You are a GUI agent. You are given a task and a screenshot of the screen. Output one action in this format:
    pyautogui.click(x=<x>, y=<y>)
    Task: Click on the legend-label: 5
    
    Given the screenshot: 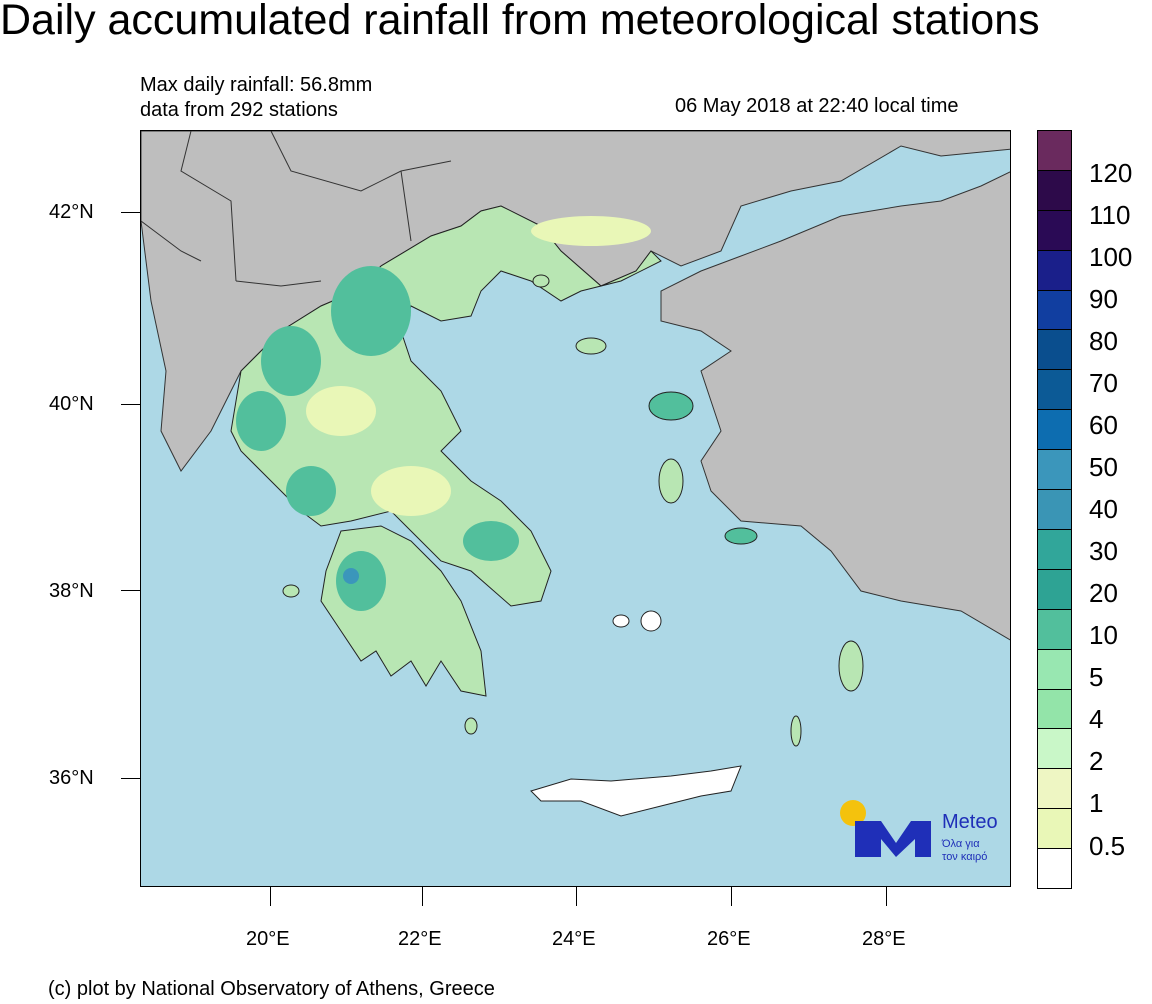 What is the action you would take?
    pyautogui.click(x=1096, y=677)
    